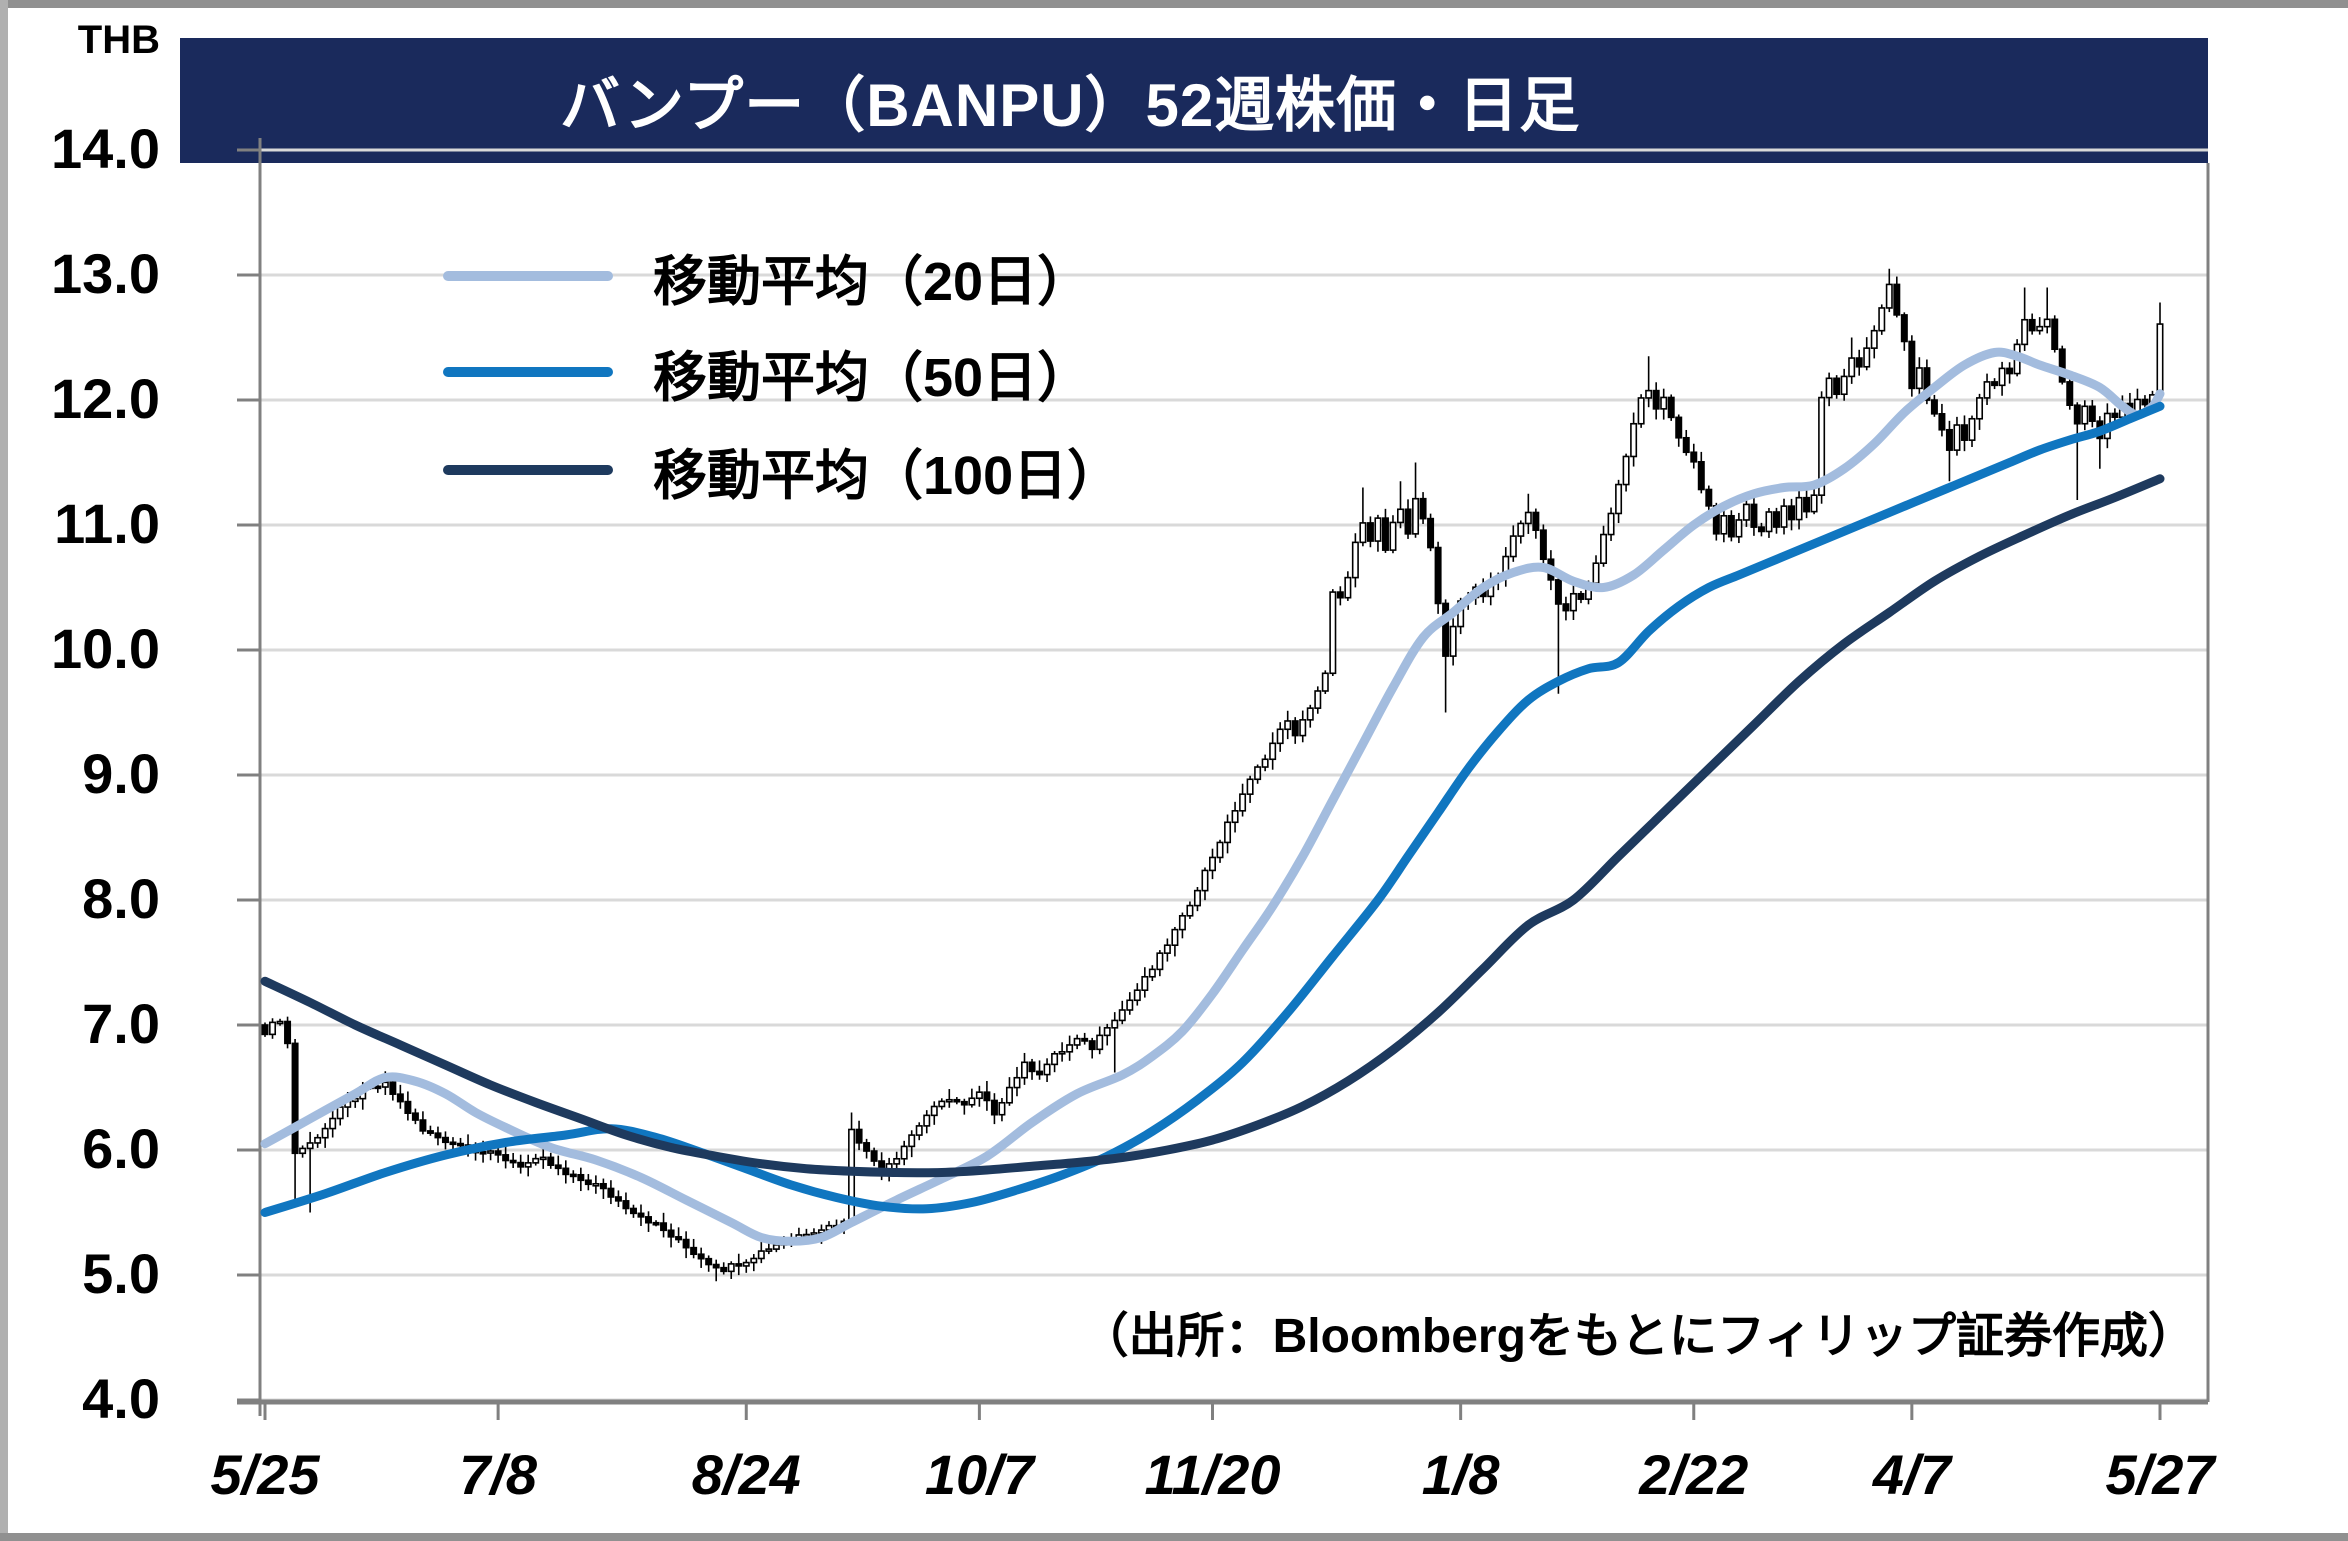 The width and height of the screenshot is (2348, 1541). Describe the element at coordinates (105, 273) in the screenshot. I see `y-tick-label: 13.0` at that location.